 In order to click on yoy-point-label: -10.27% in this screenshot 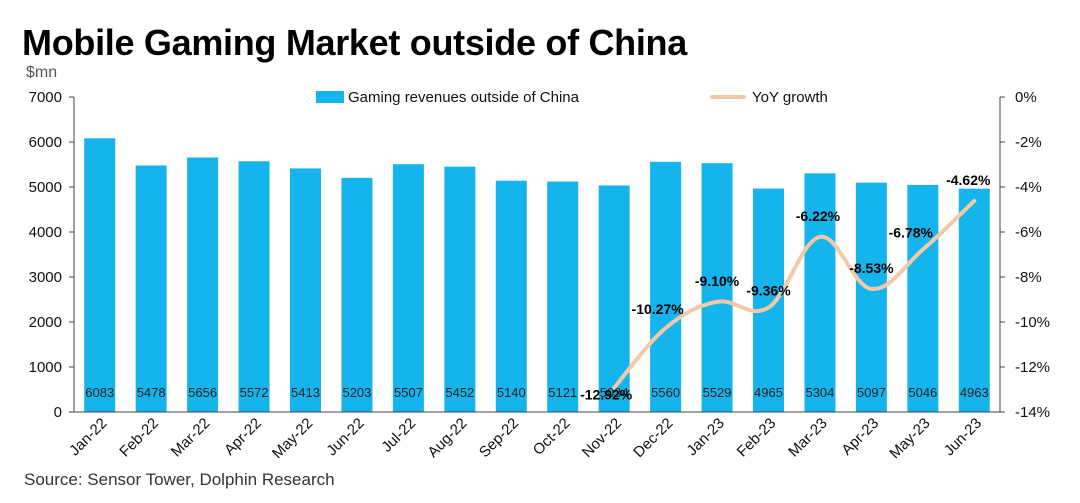, I will do `click(658, 309)`.